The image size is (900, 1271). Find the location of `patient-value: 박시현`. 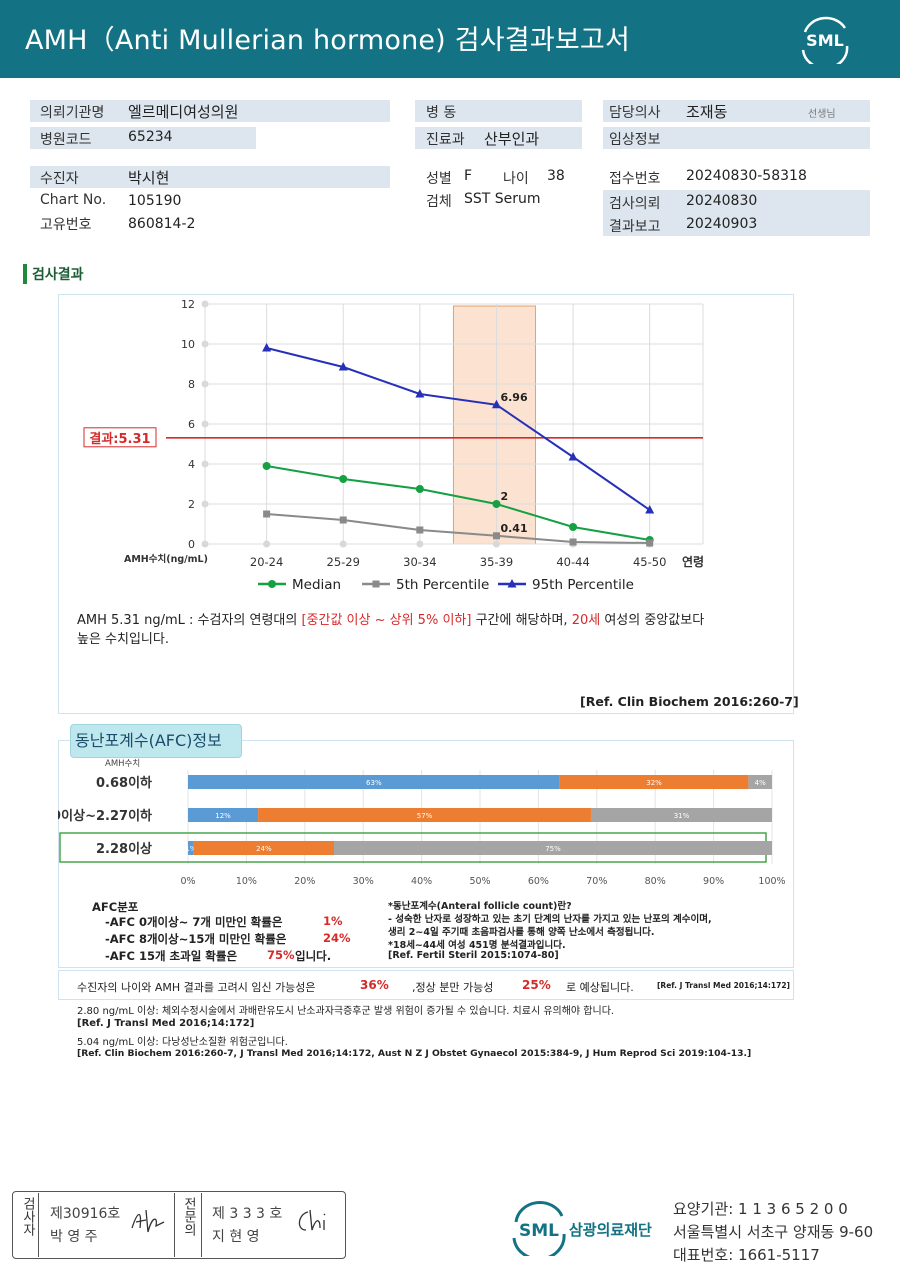

patient-value: 박시현 is located at coordinates (149, 178).